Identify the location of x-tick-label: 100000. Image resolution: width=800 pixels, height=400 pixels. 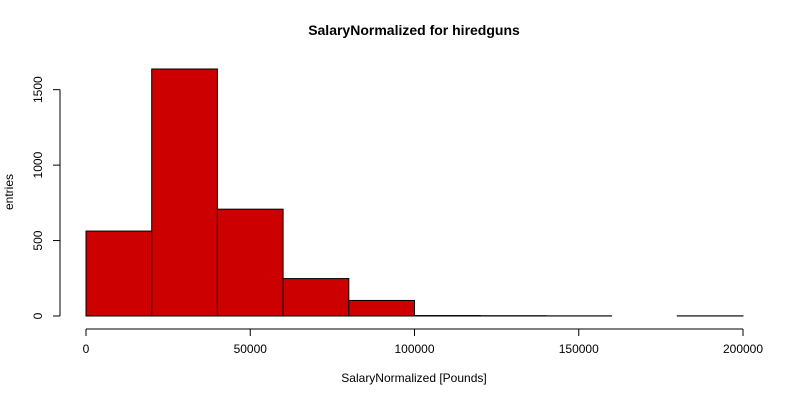
(414, 349).